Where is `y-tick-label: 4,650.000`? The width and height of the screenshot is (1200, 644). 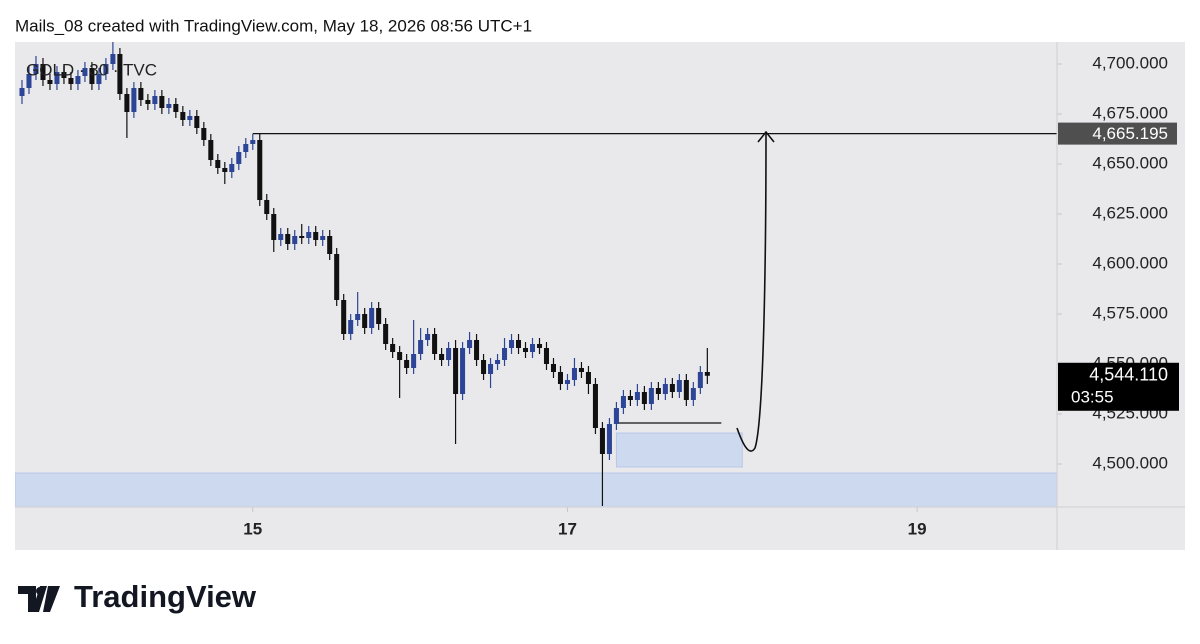
y-tick-label: 4,650.000 is located at coordinates (1130, 162).